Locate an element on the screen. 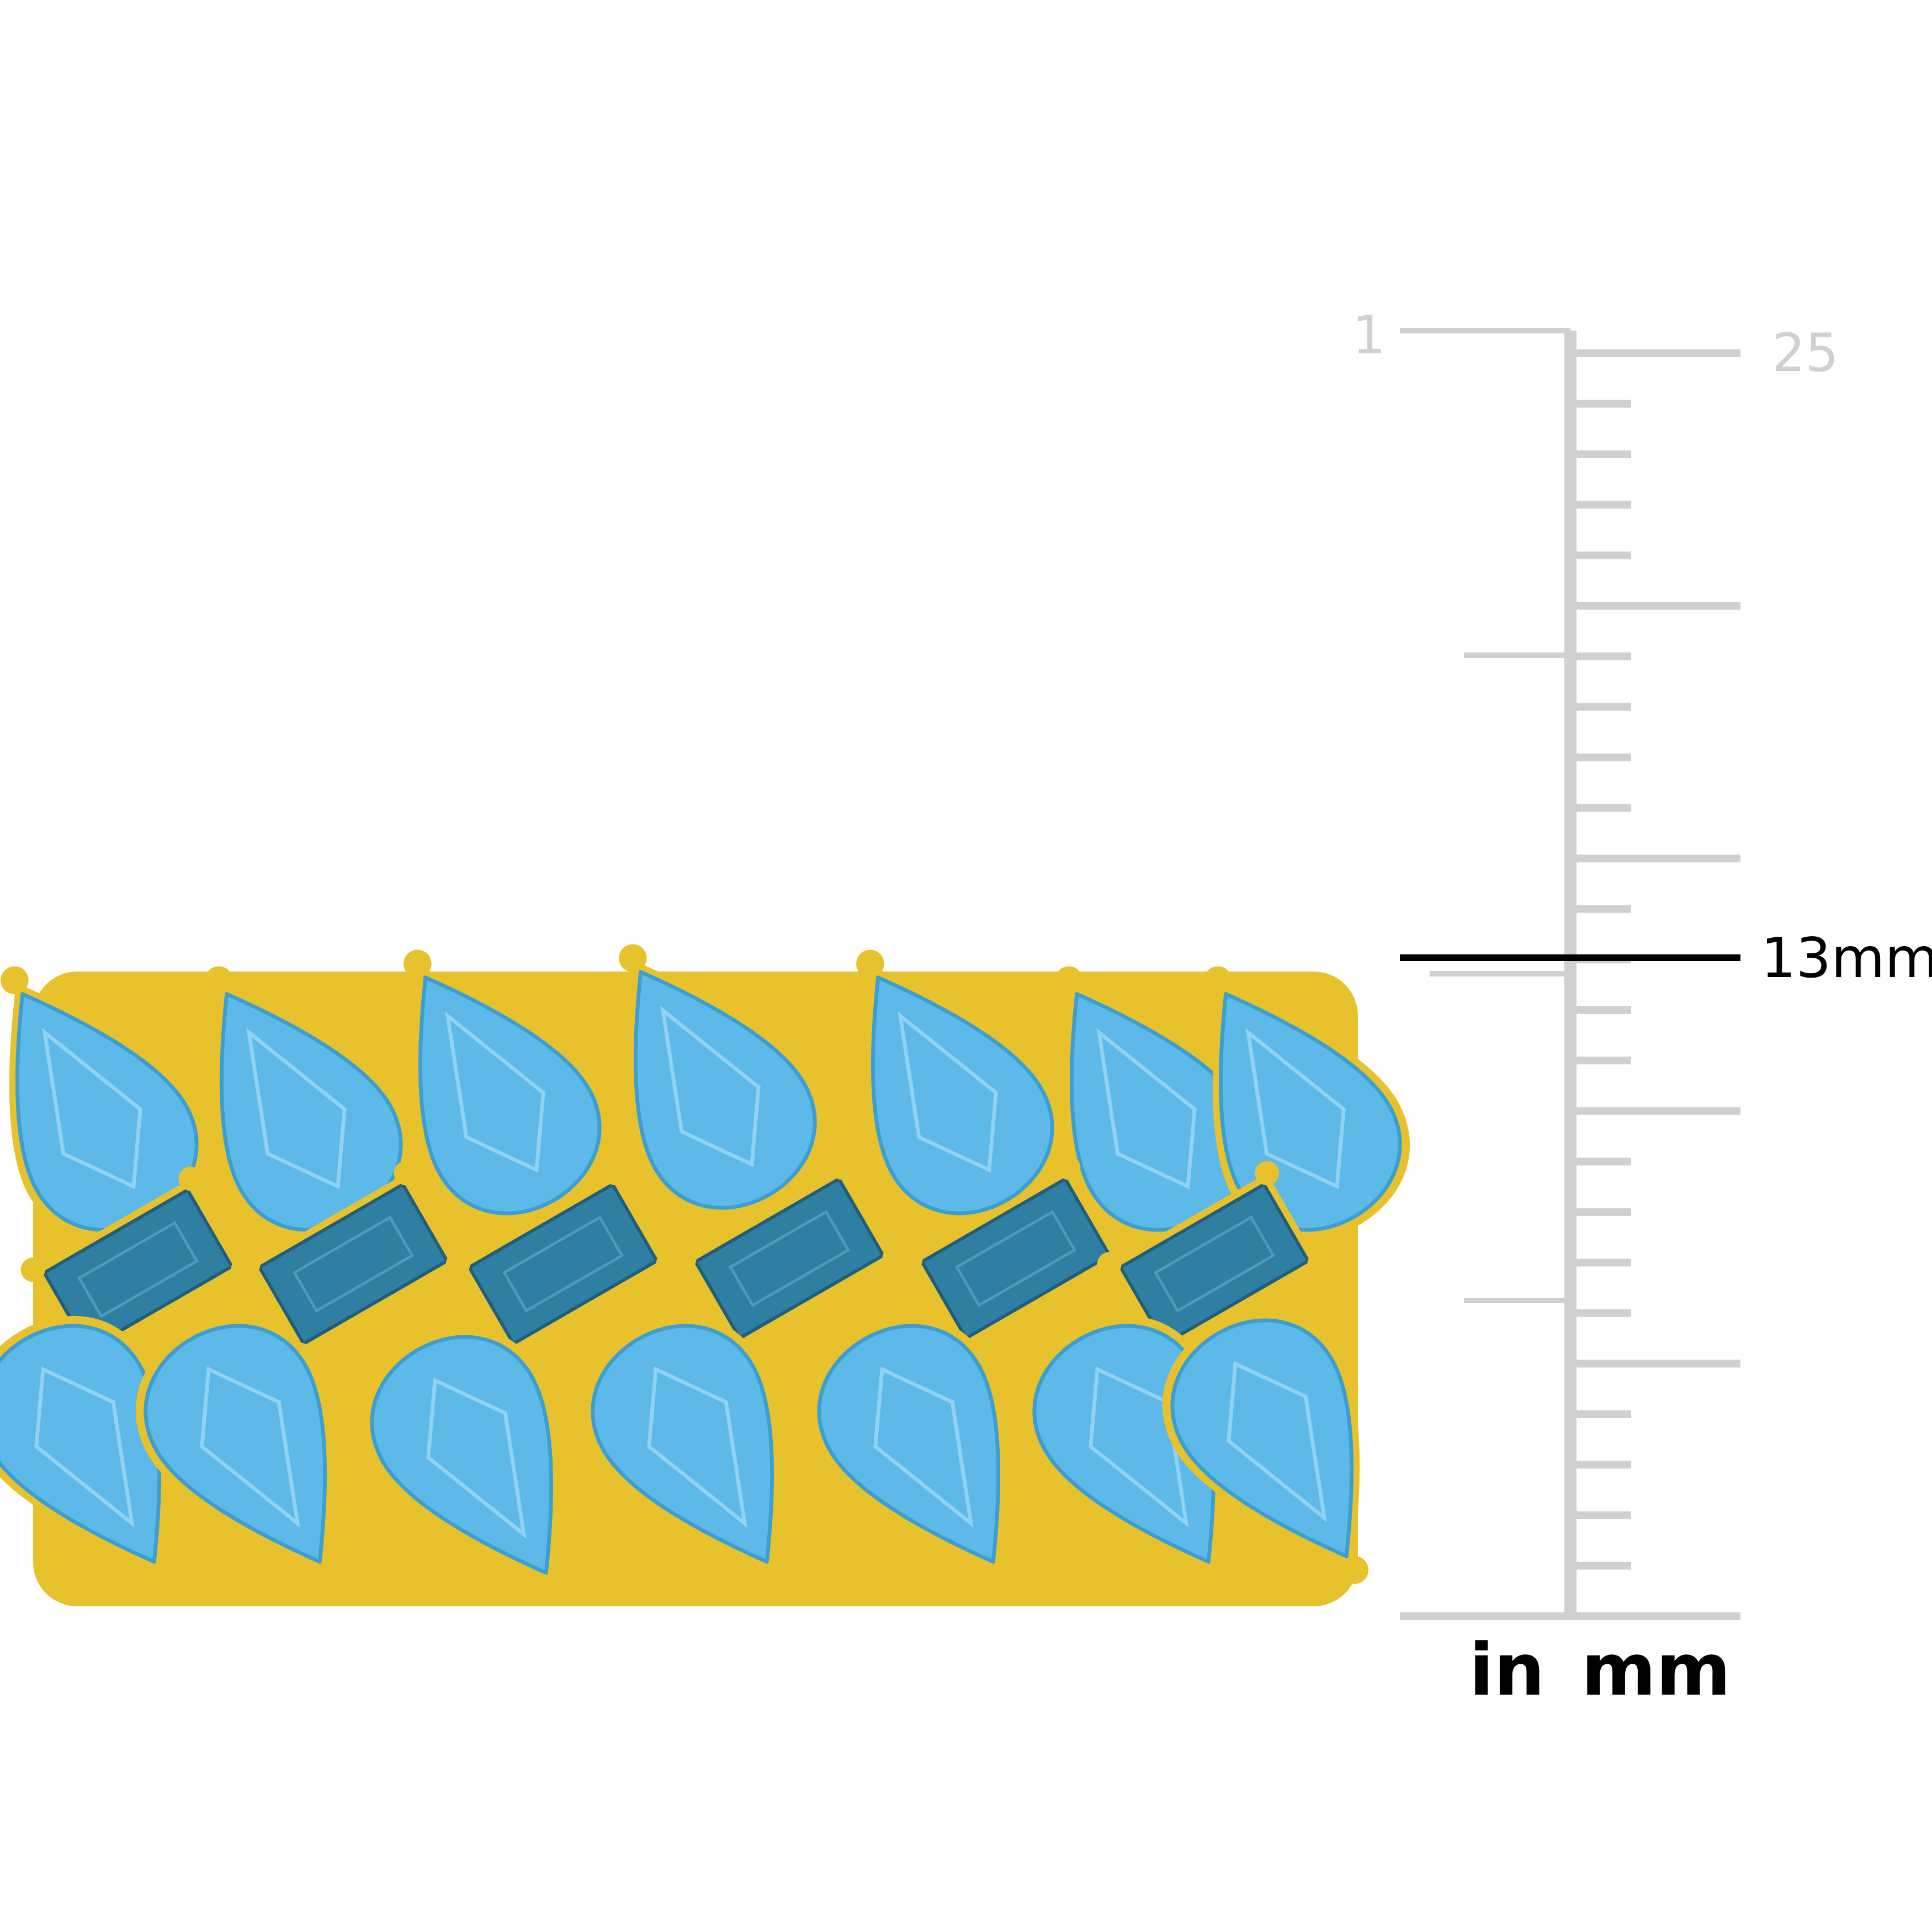  mm-25-label: 25 is located at coordinates (1806, 354).